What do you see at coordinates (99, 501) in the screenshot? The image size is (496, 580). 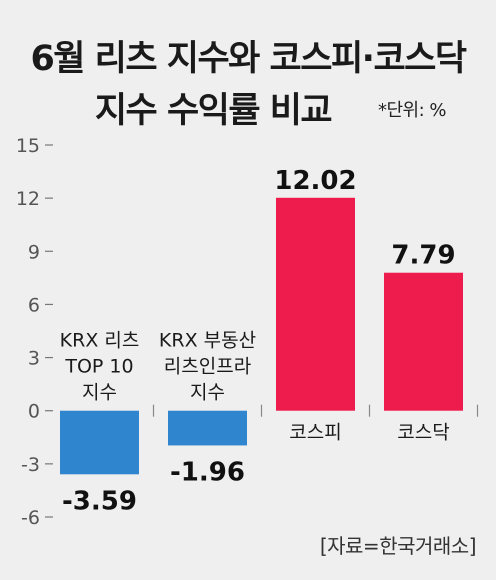 I see `data-label: -3.59` at bounding box center [99, 501].